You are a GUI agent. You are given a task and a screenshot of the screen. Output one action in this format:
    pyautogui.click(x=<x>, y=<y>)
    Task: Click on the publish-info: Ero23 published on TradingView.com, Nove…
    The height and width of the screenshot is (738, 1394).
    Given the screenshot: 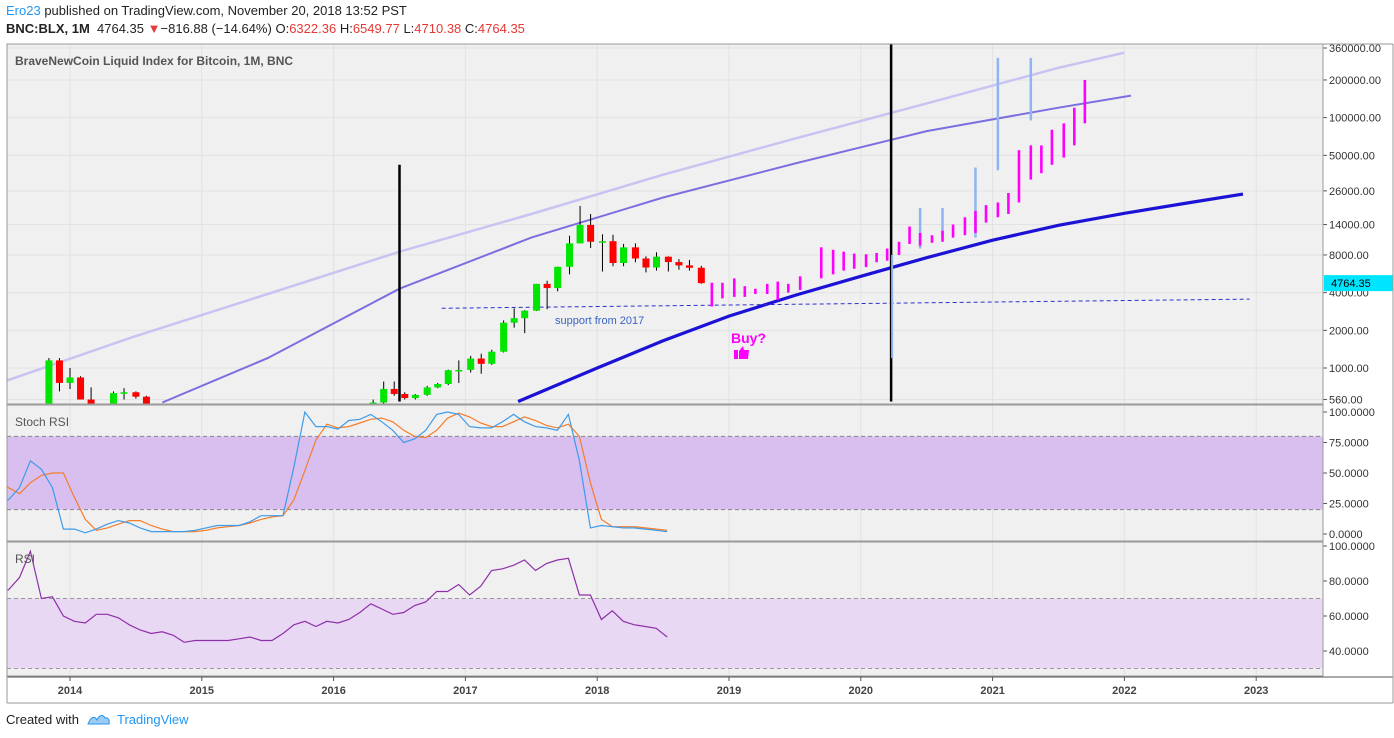 What is the action you would take?
    pyautogui.click(x=206, y=10)
    